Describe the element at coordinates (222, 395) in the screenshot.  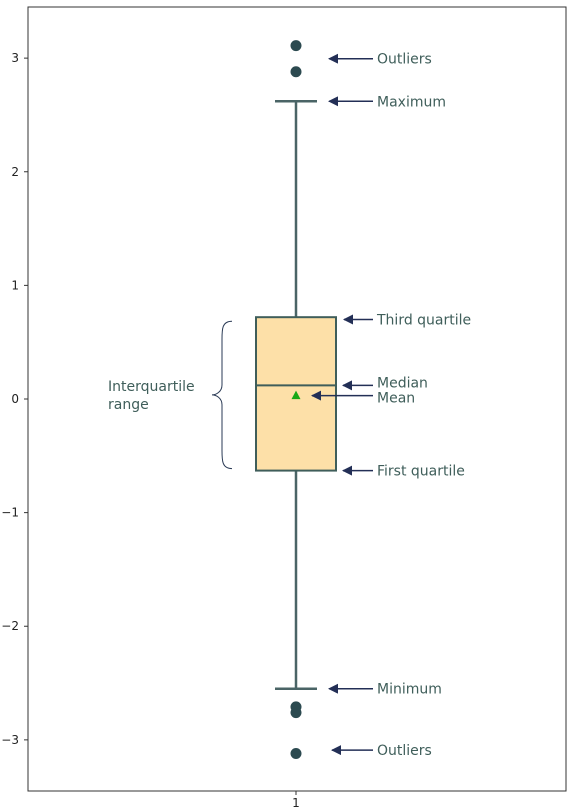
I see `iqr-curly-bracket` at that location.